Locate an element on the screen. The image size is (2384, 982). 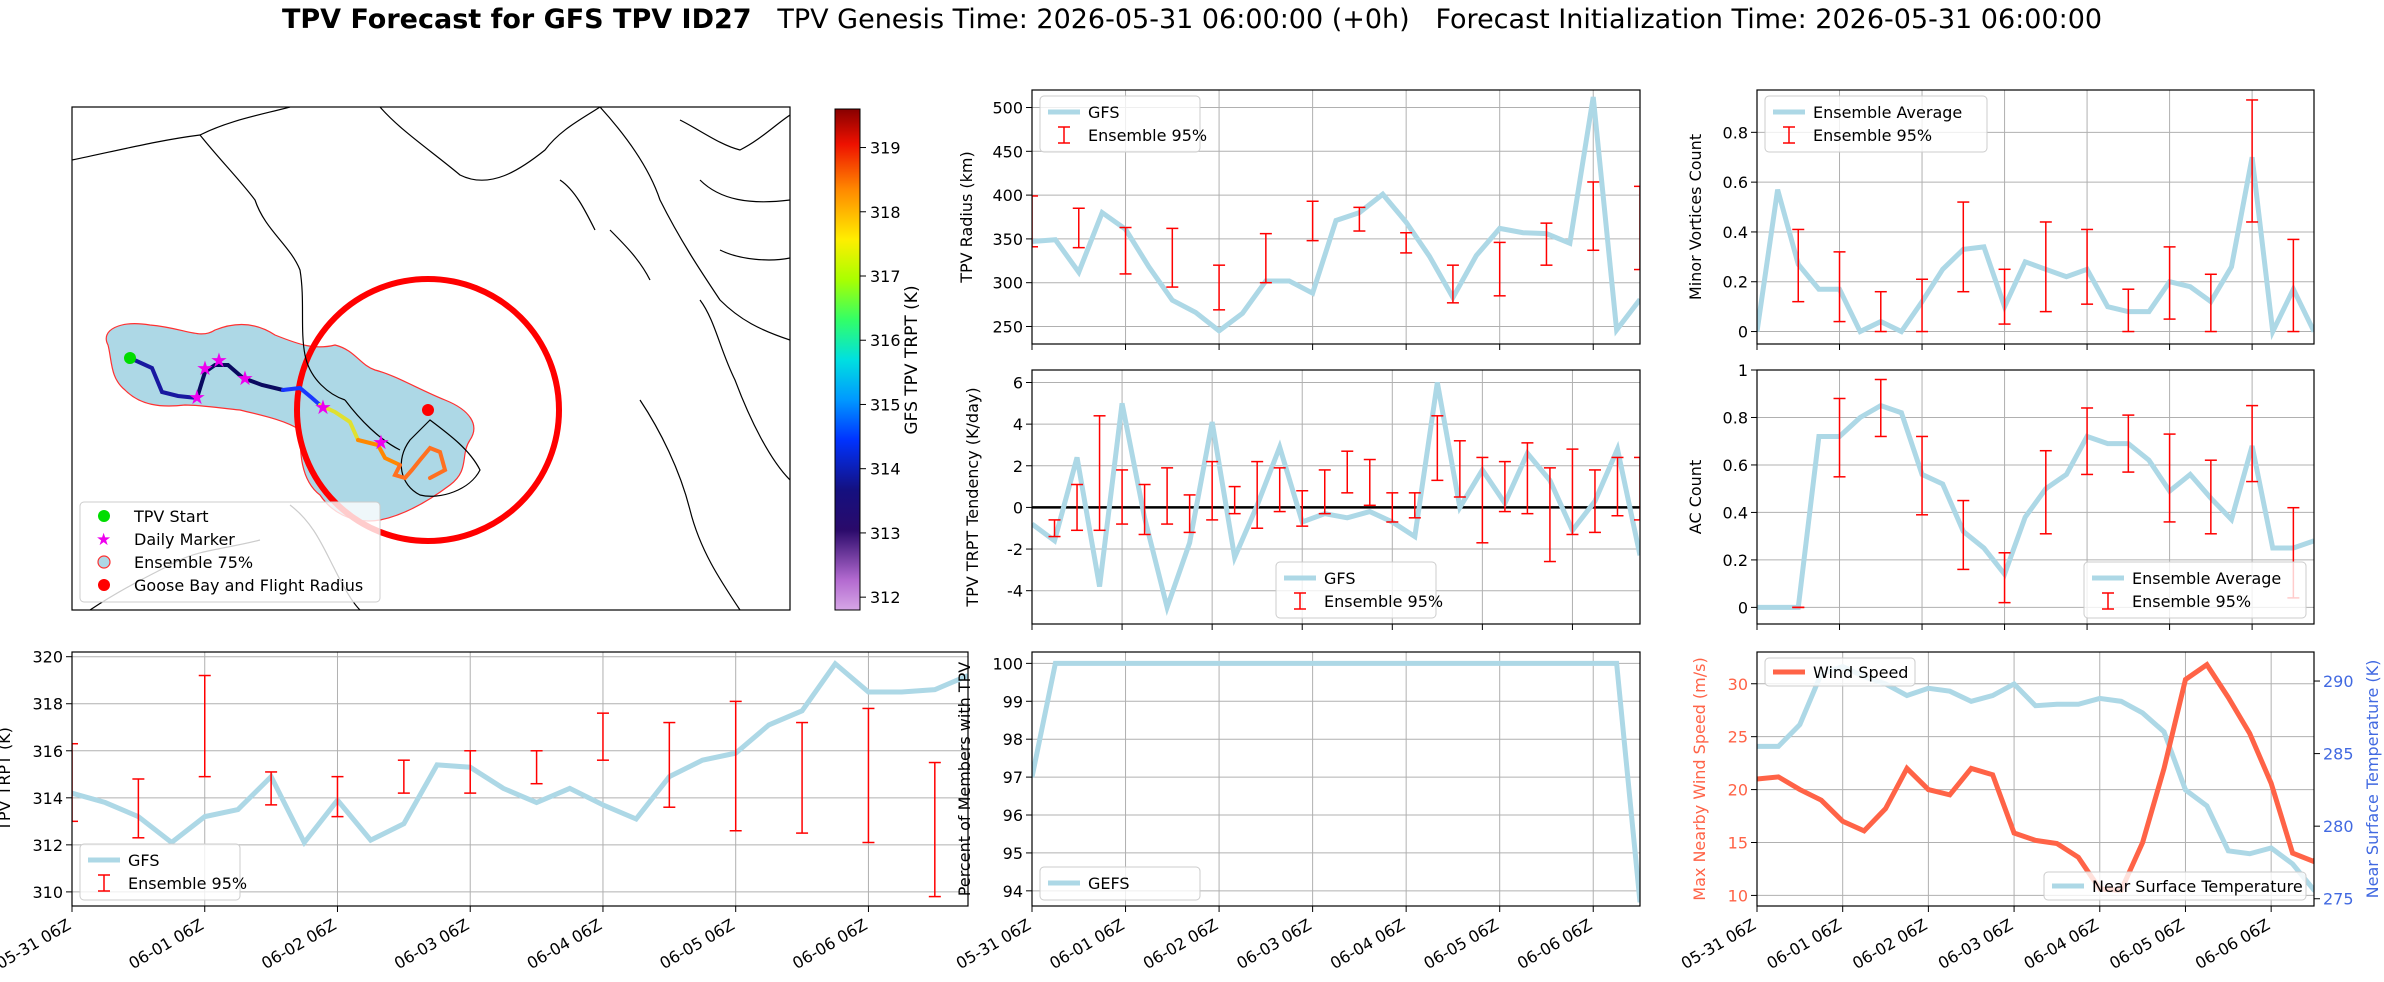
colorbar-tick-label: 315 is located at coordinates (885, 404).